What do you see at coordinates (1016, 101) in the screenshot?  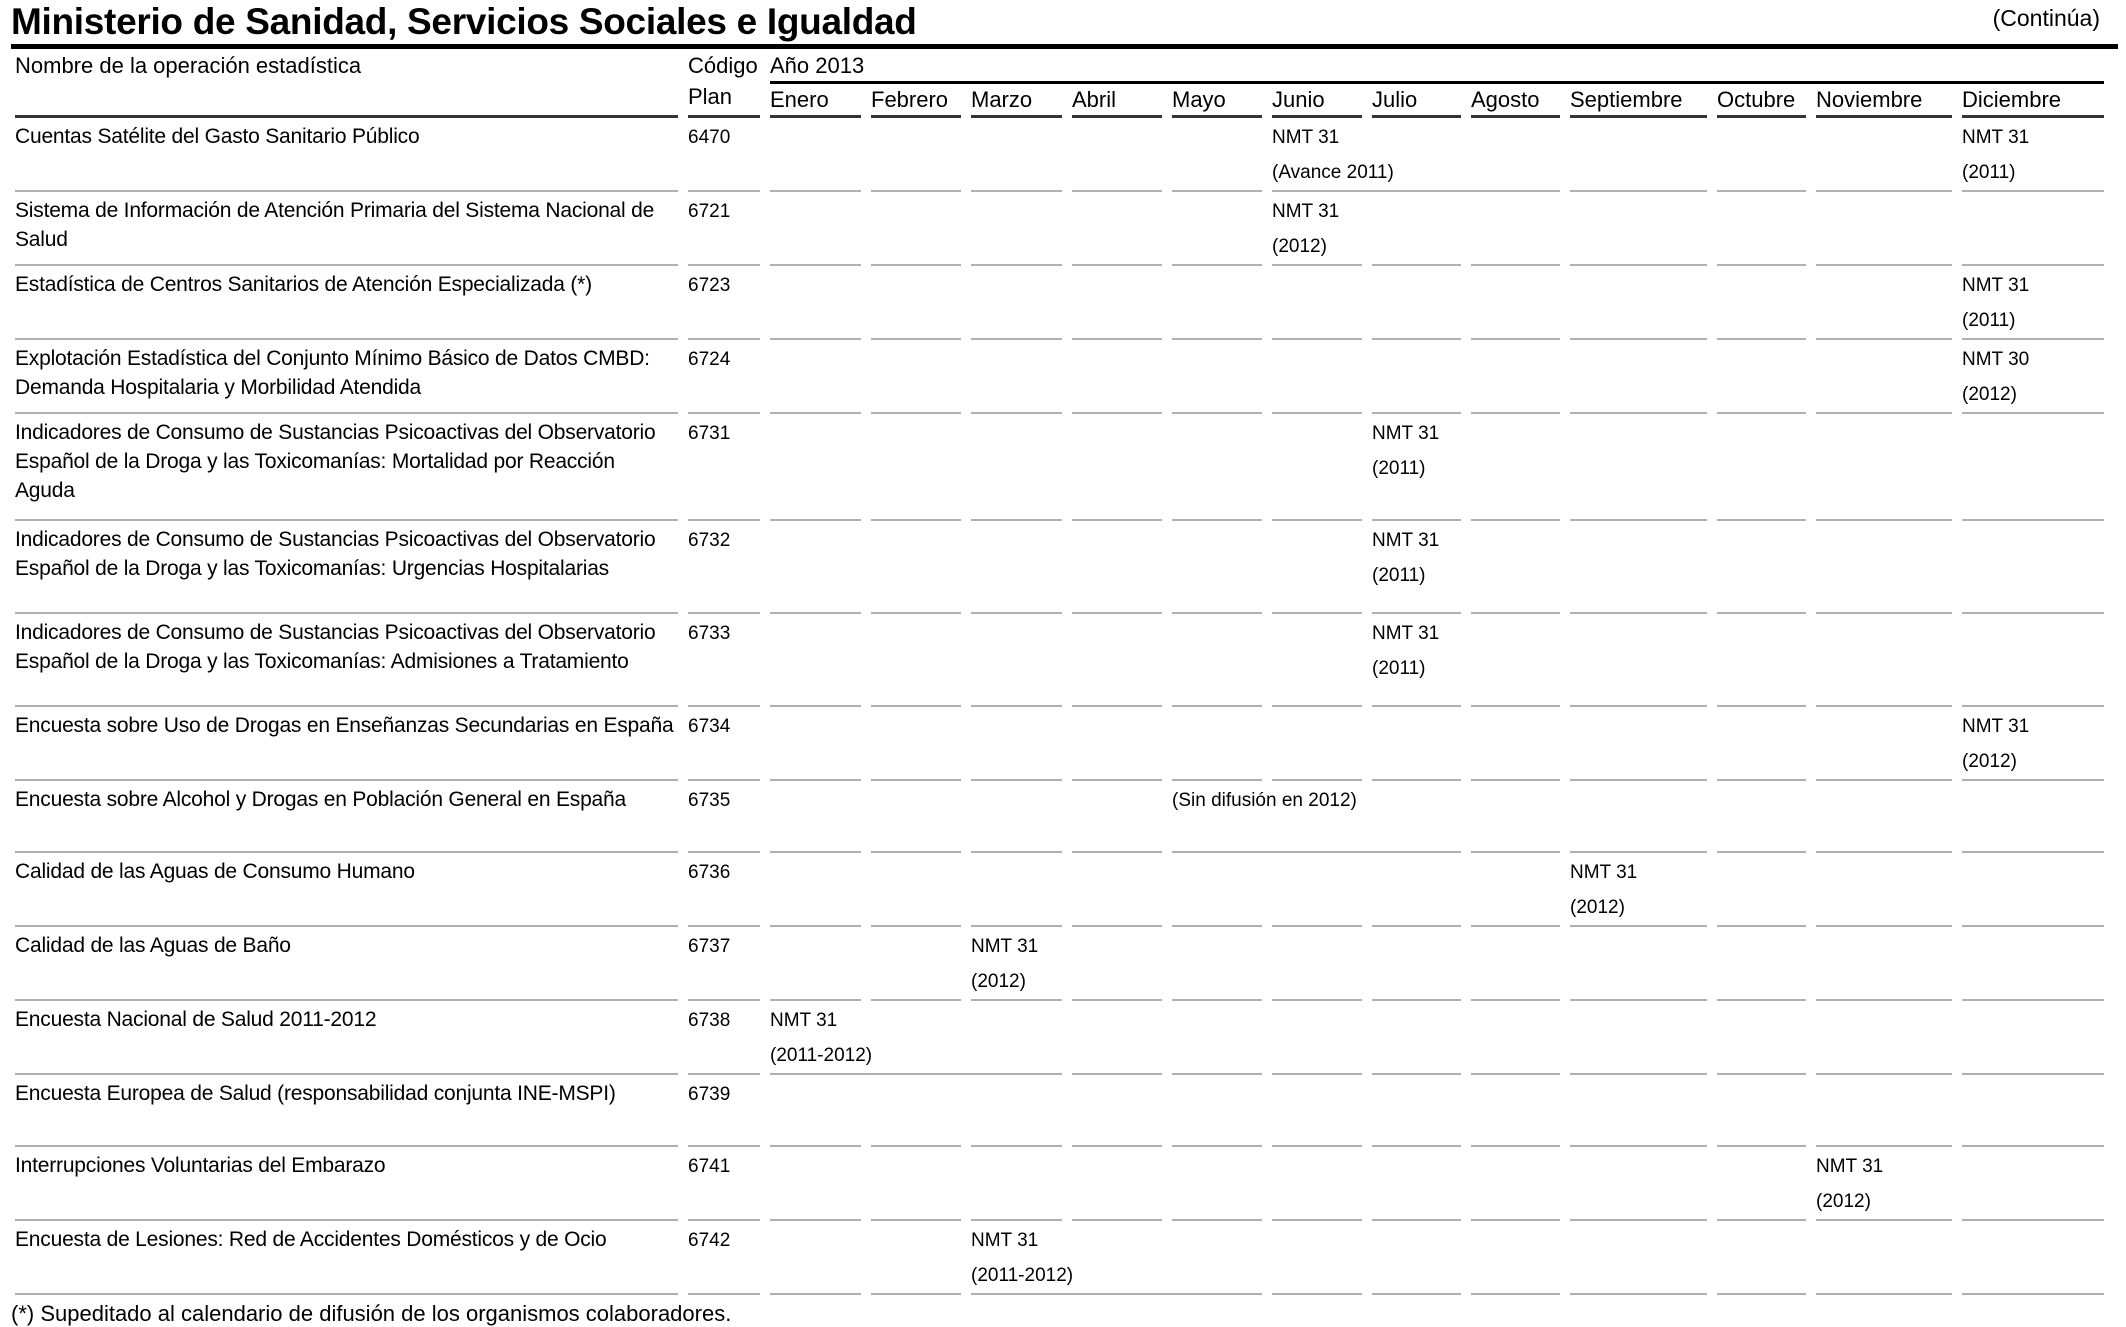 I see `header-month-marzo: Marzo` at bounding box center [1016, 101].